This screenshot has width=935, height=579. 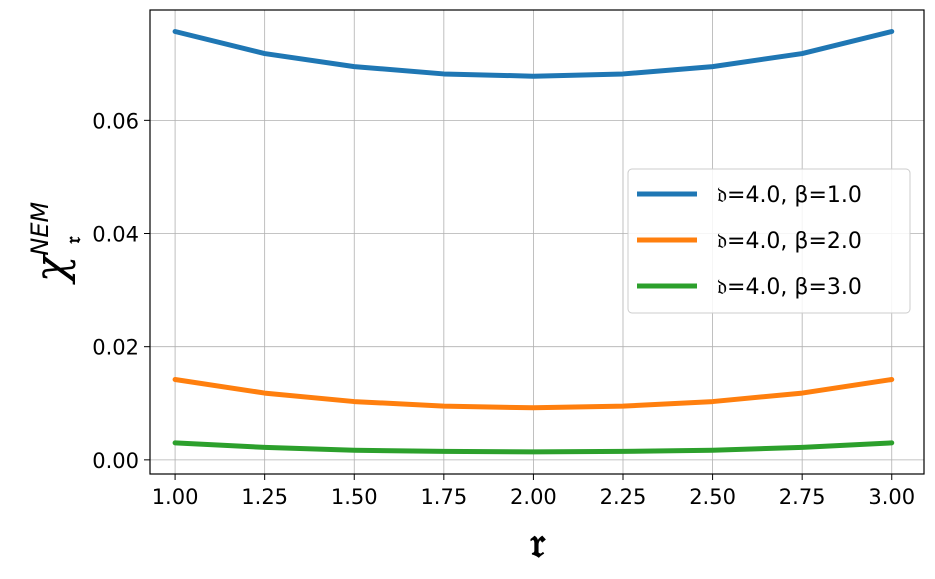 I want to click on legend-label-1: 𝔡=4.0, β=1.0, so click(x=789, y=195).